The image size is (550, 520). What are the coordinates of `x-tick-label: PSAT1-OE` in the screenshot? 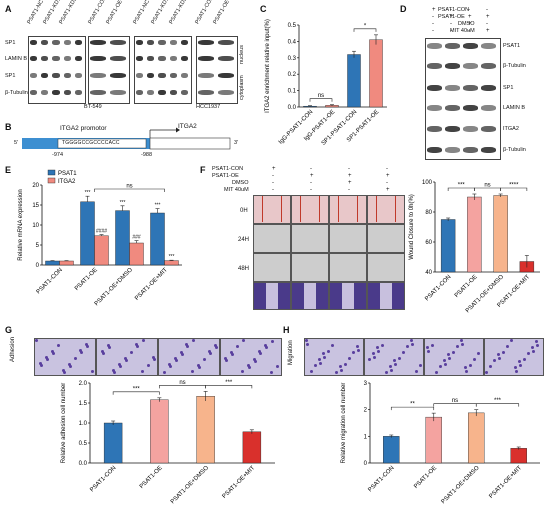 It's located at (425, 477).